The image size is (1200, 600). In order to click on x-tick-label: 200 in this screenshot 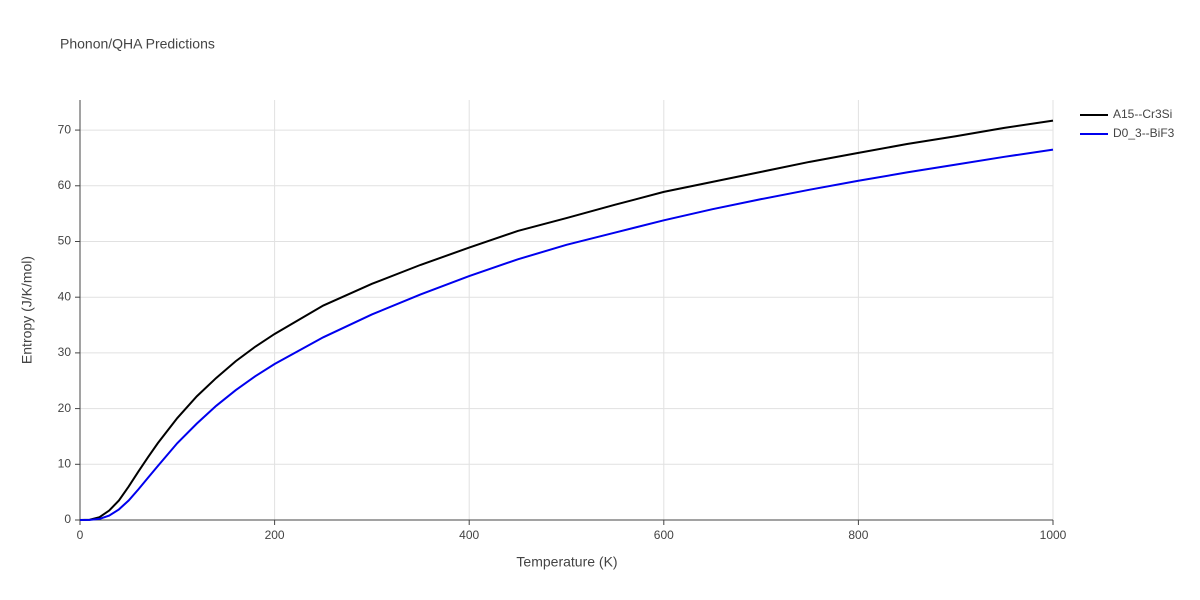, I will do `click(275, 535)`.